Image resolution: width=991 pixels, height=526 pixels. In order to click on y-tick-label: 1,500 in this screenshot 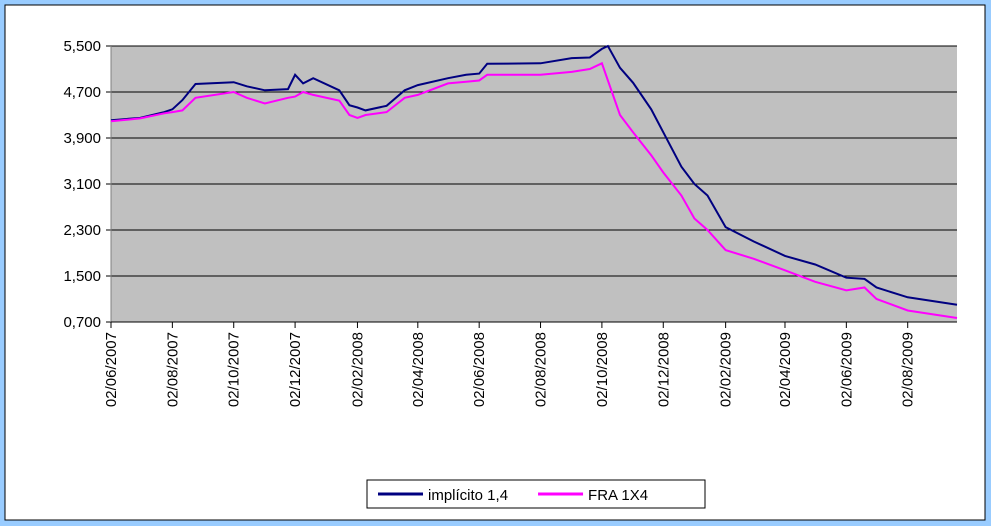, I will do `click(82, 276)`.